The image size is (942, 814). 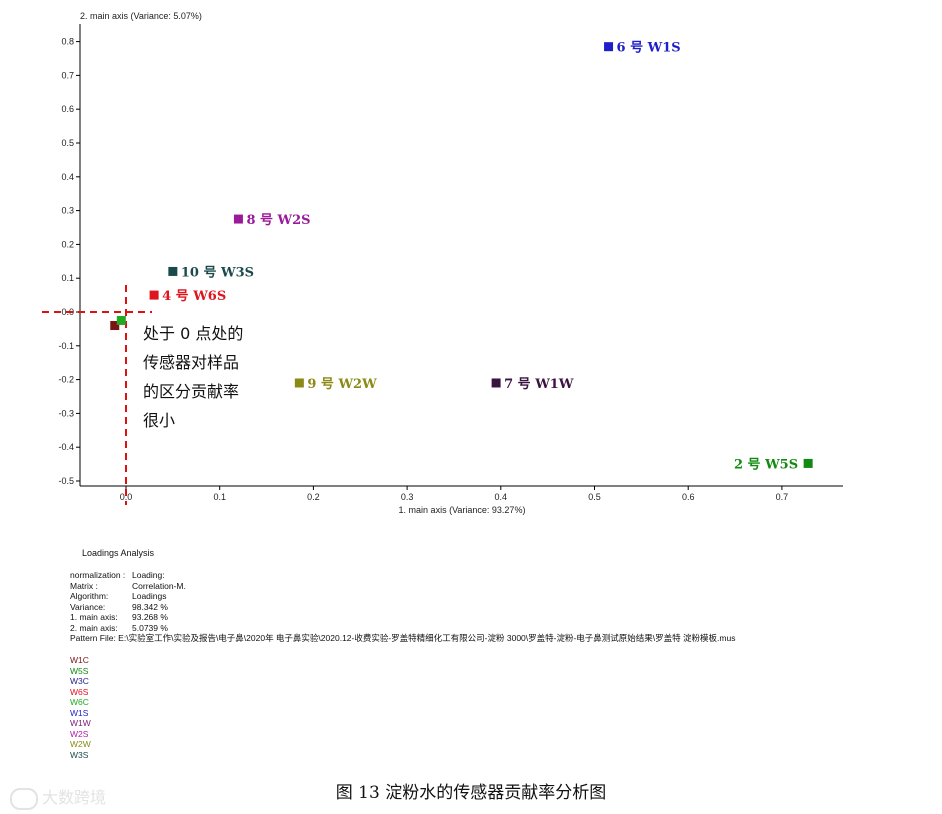 What do you see at coordinates (67, 143) in the screenshot?
I see `y-tick-label: 0.5` at bounding box center [67, 143].